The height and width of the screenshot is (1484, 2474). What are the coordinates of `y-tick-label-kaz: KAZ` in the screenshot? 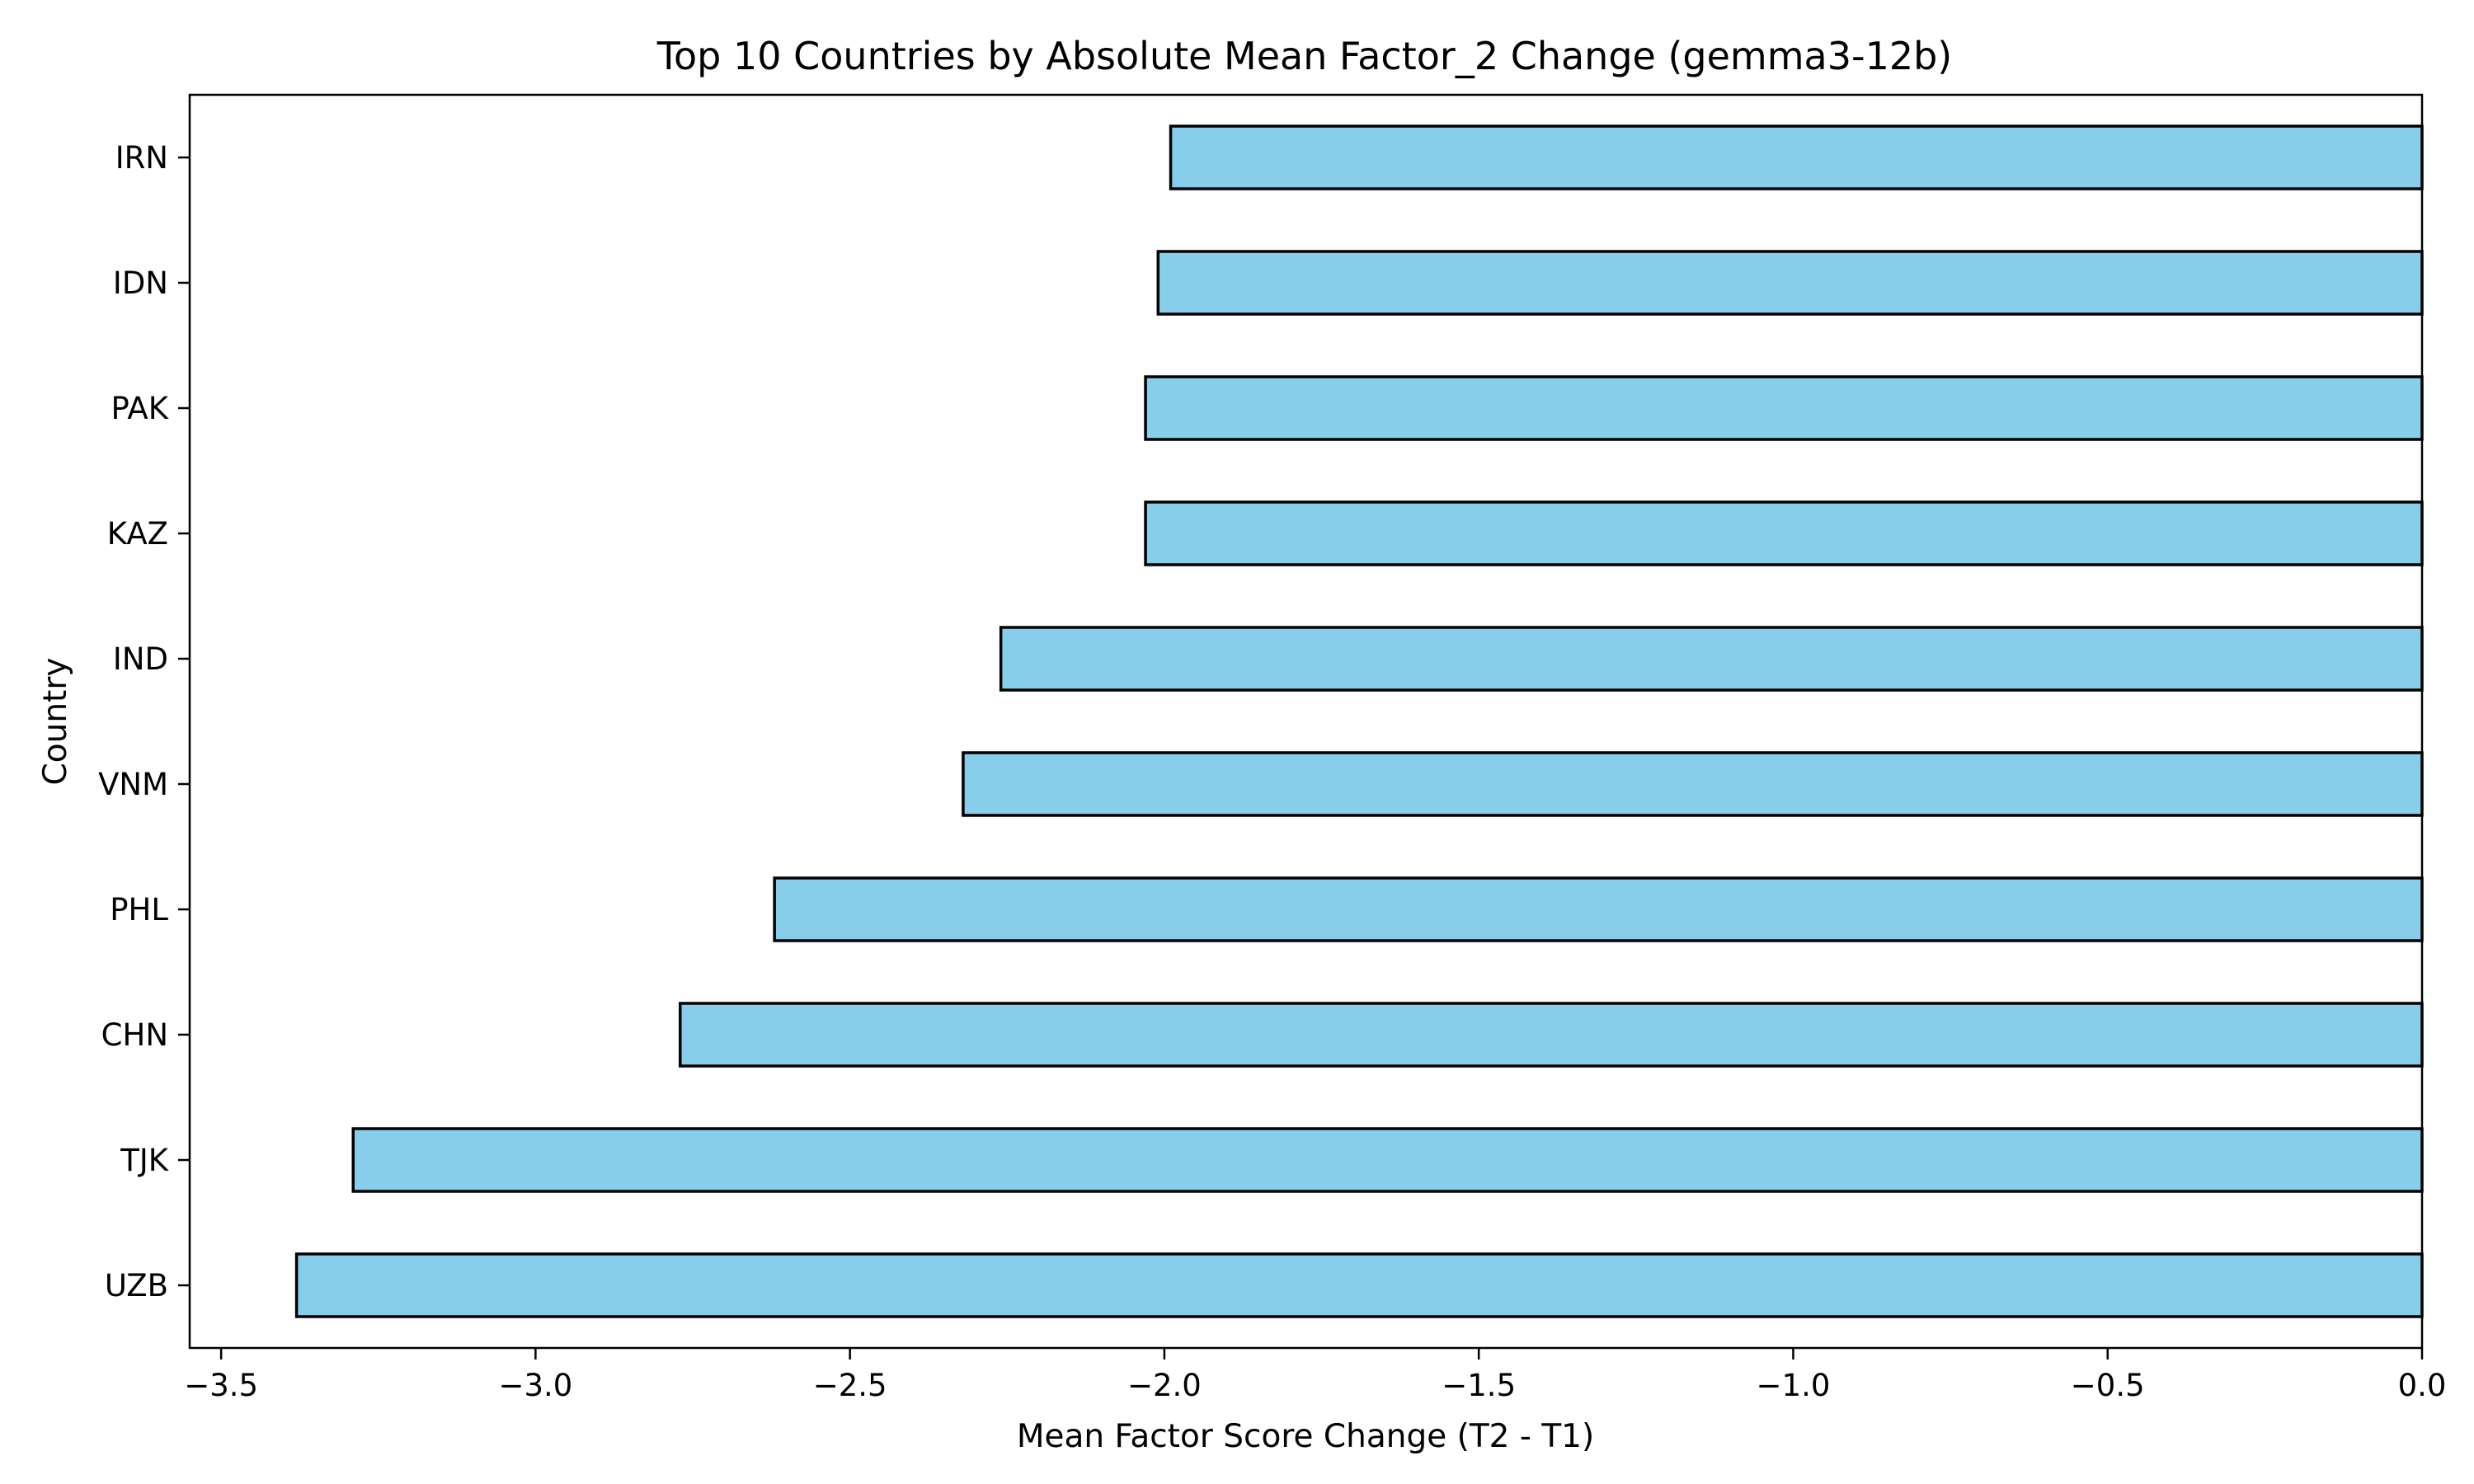 It's located at (137, 534).